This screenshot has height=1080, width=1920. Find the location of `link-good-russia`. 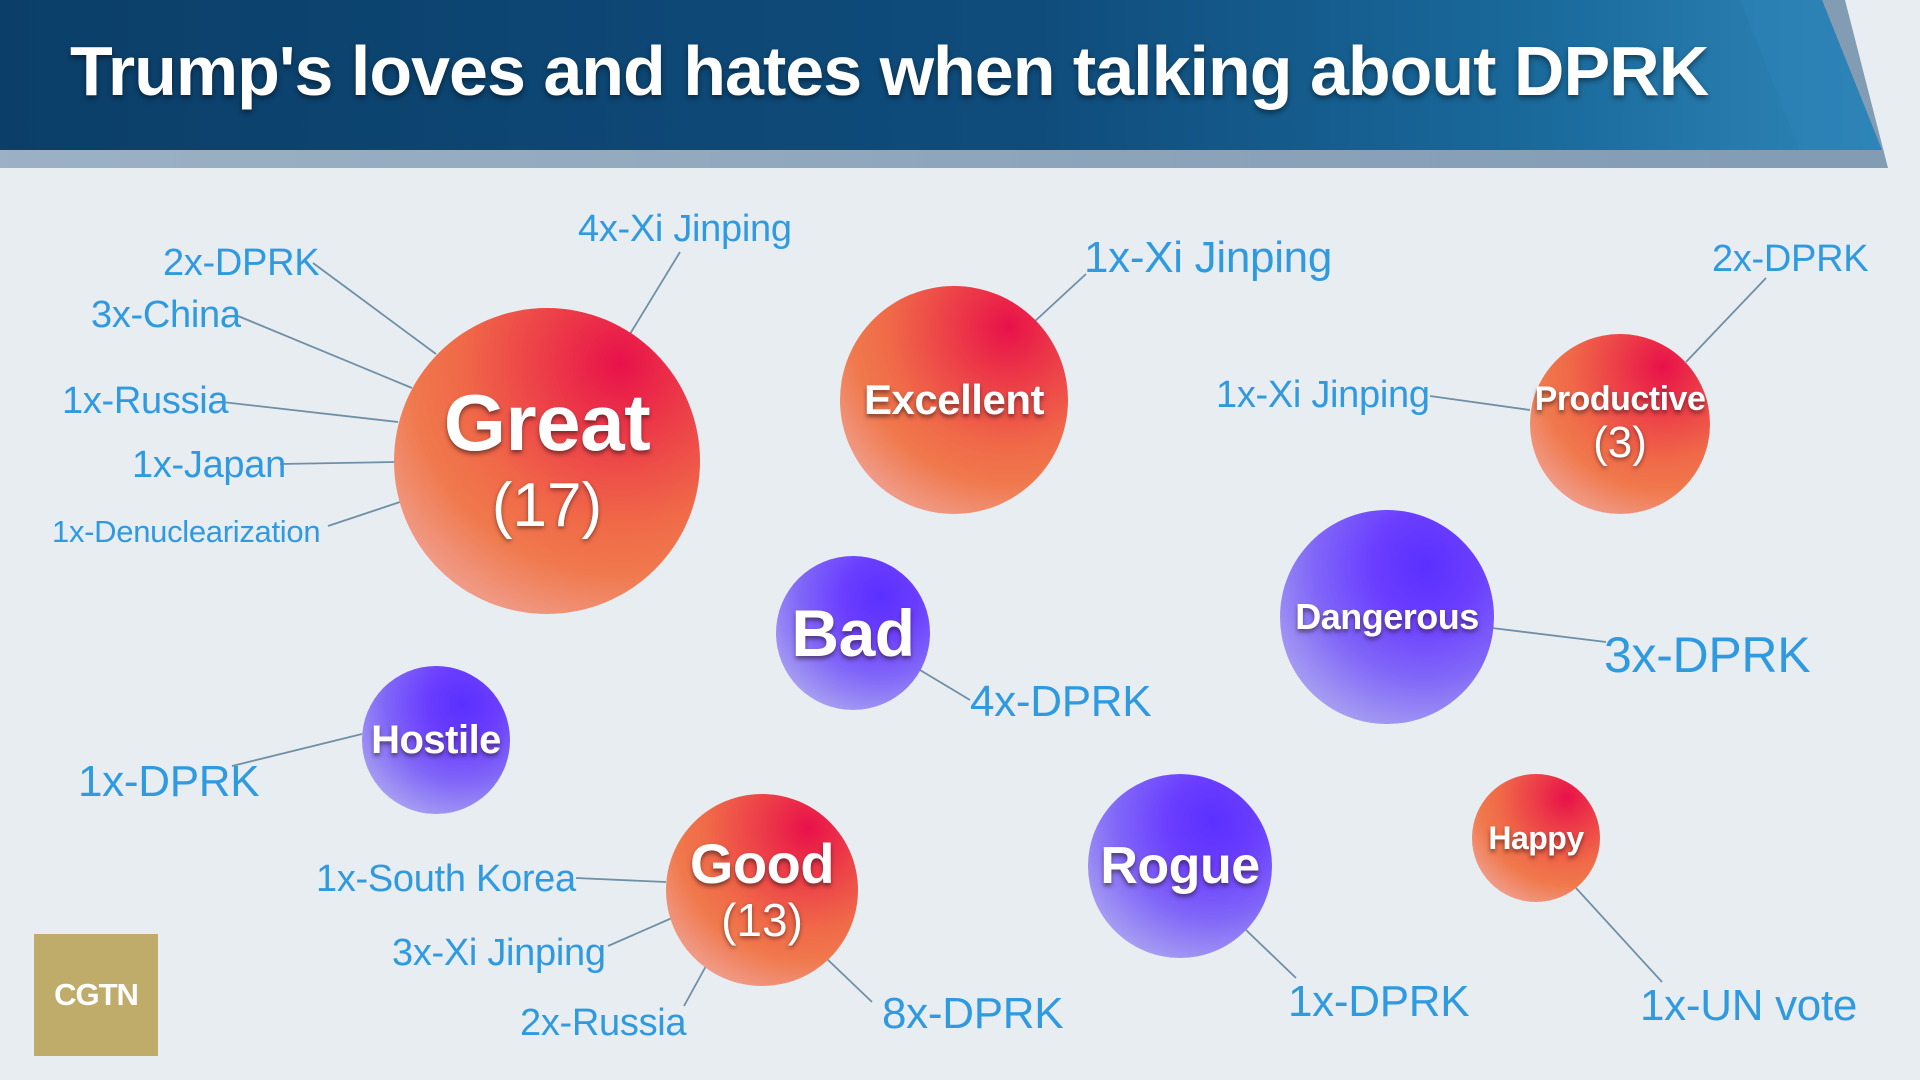

link-good-russia is located at coordinates (695, 986).